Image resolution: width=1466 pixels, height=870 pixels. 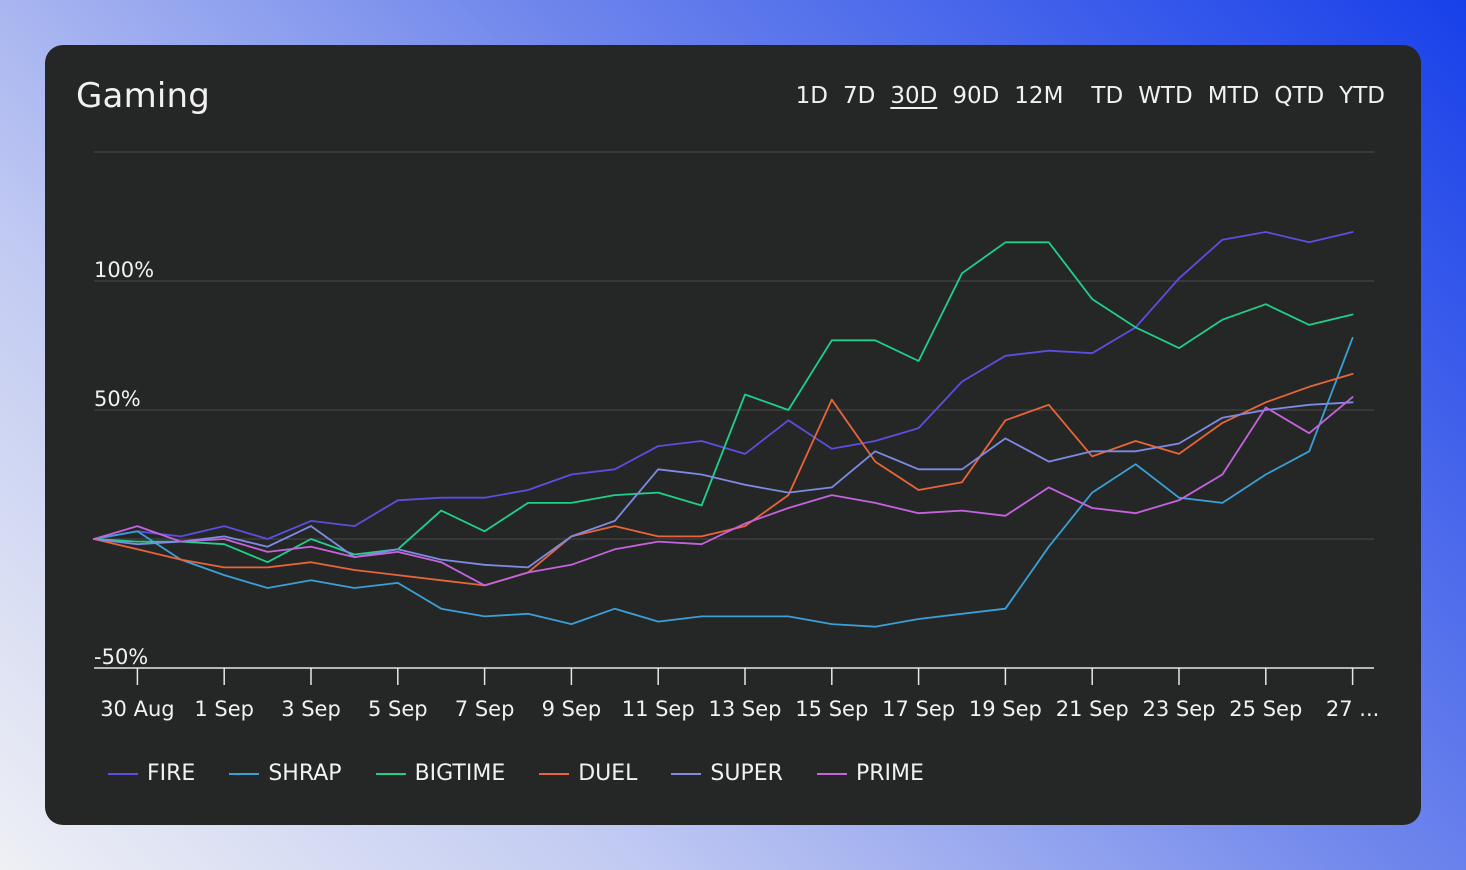 What do you see at coordinates (1090, 96) in the screenshot?
I see `time-range-selector: 1D 7D 30D 90D 12M TD WTD MTD QTD YTD` at bounding box center [1090, 96].